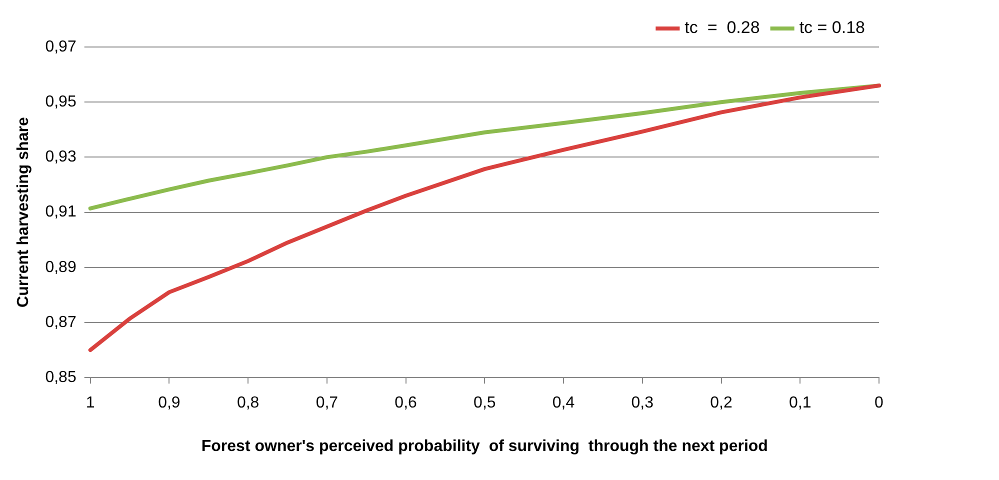  I want to click on y-tick-label: 0,97, so click(60, 47).